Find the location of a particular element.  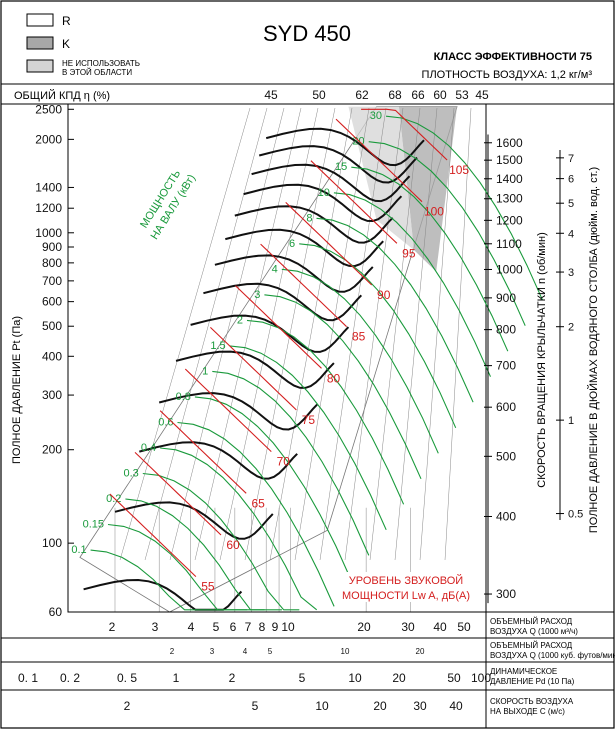

flow-cfm-tick-0: 2 is located at coordinates (172, 651).